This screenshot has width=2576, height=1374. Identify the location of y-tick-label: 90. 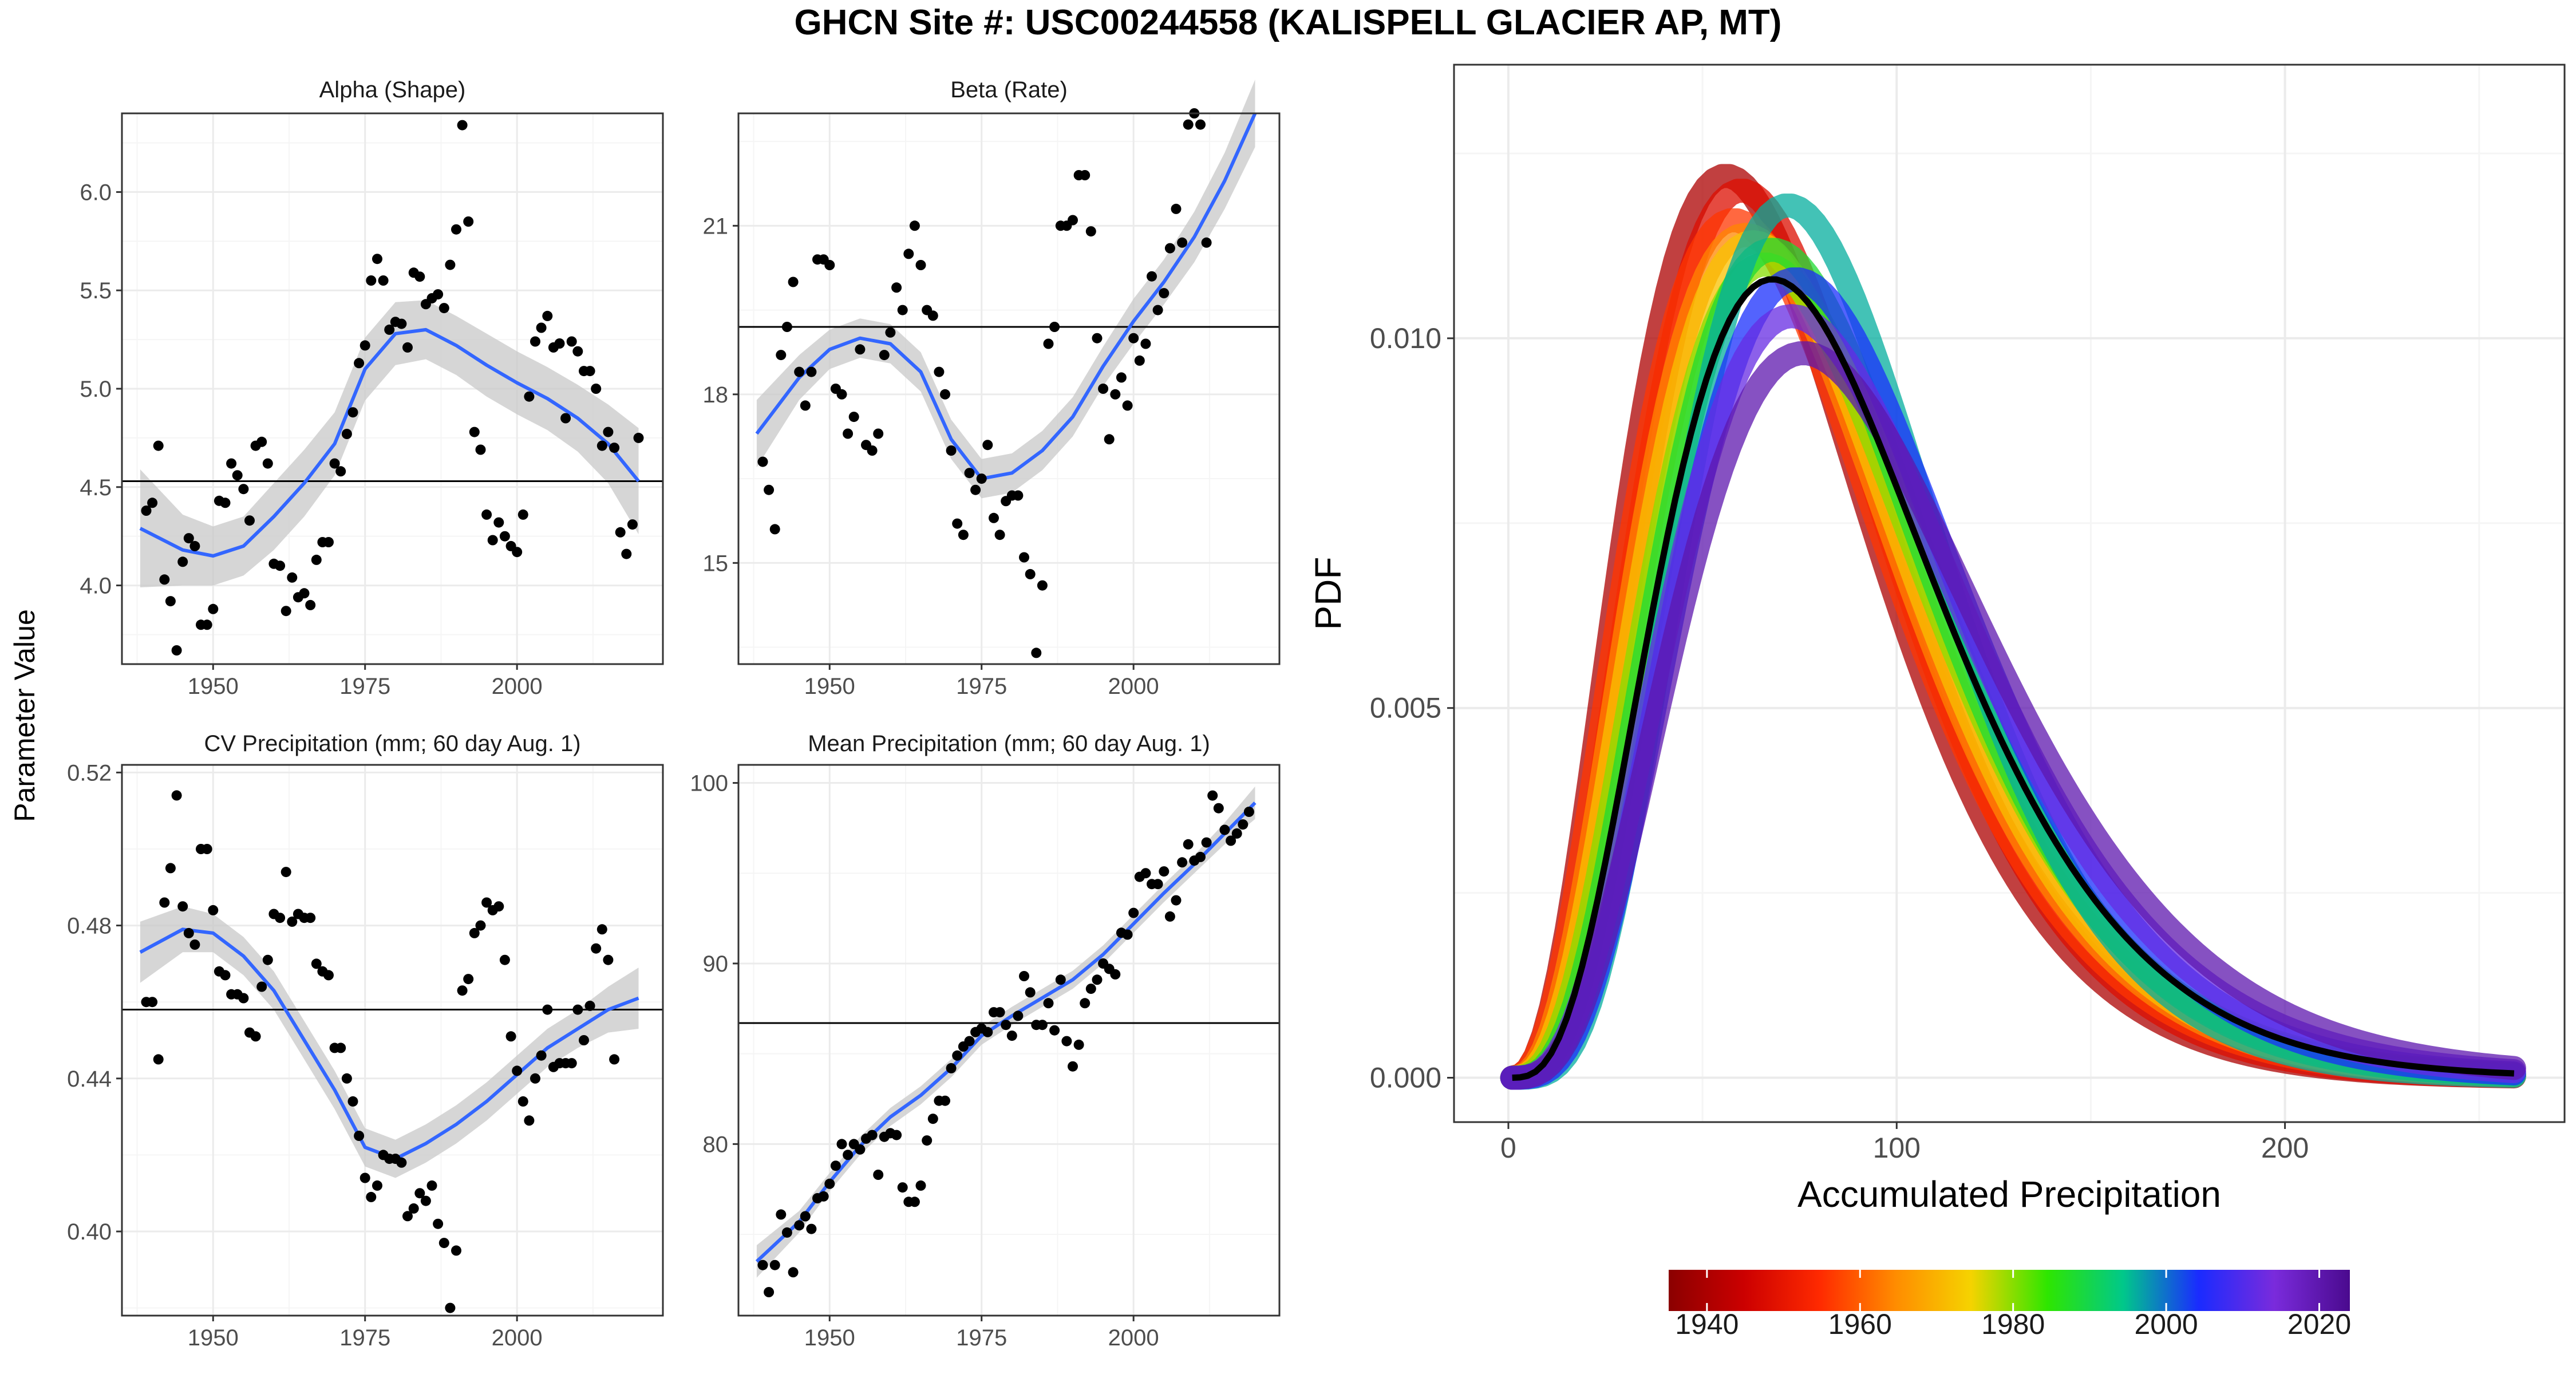
(716, 964).